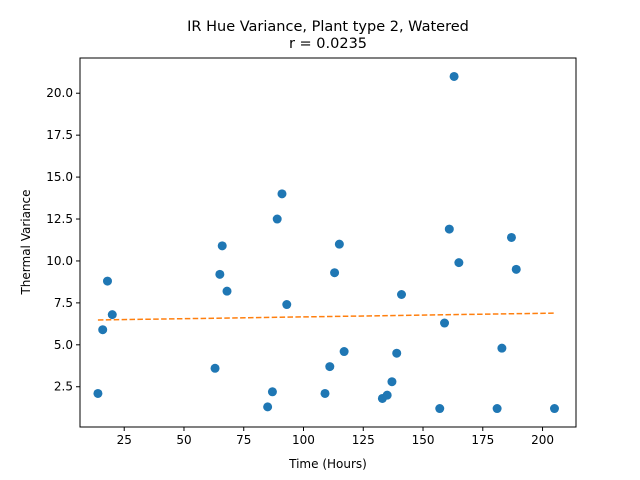  What do you see at coordinates (335, 437) in the screenshot?
I see `x-axis-ticks: 25 50 75 100 125 150 175 200` at bounding box center [335, 437].